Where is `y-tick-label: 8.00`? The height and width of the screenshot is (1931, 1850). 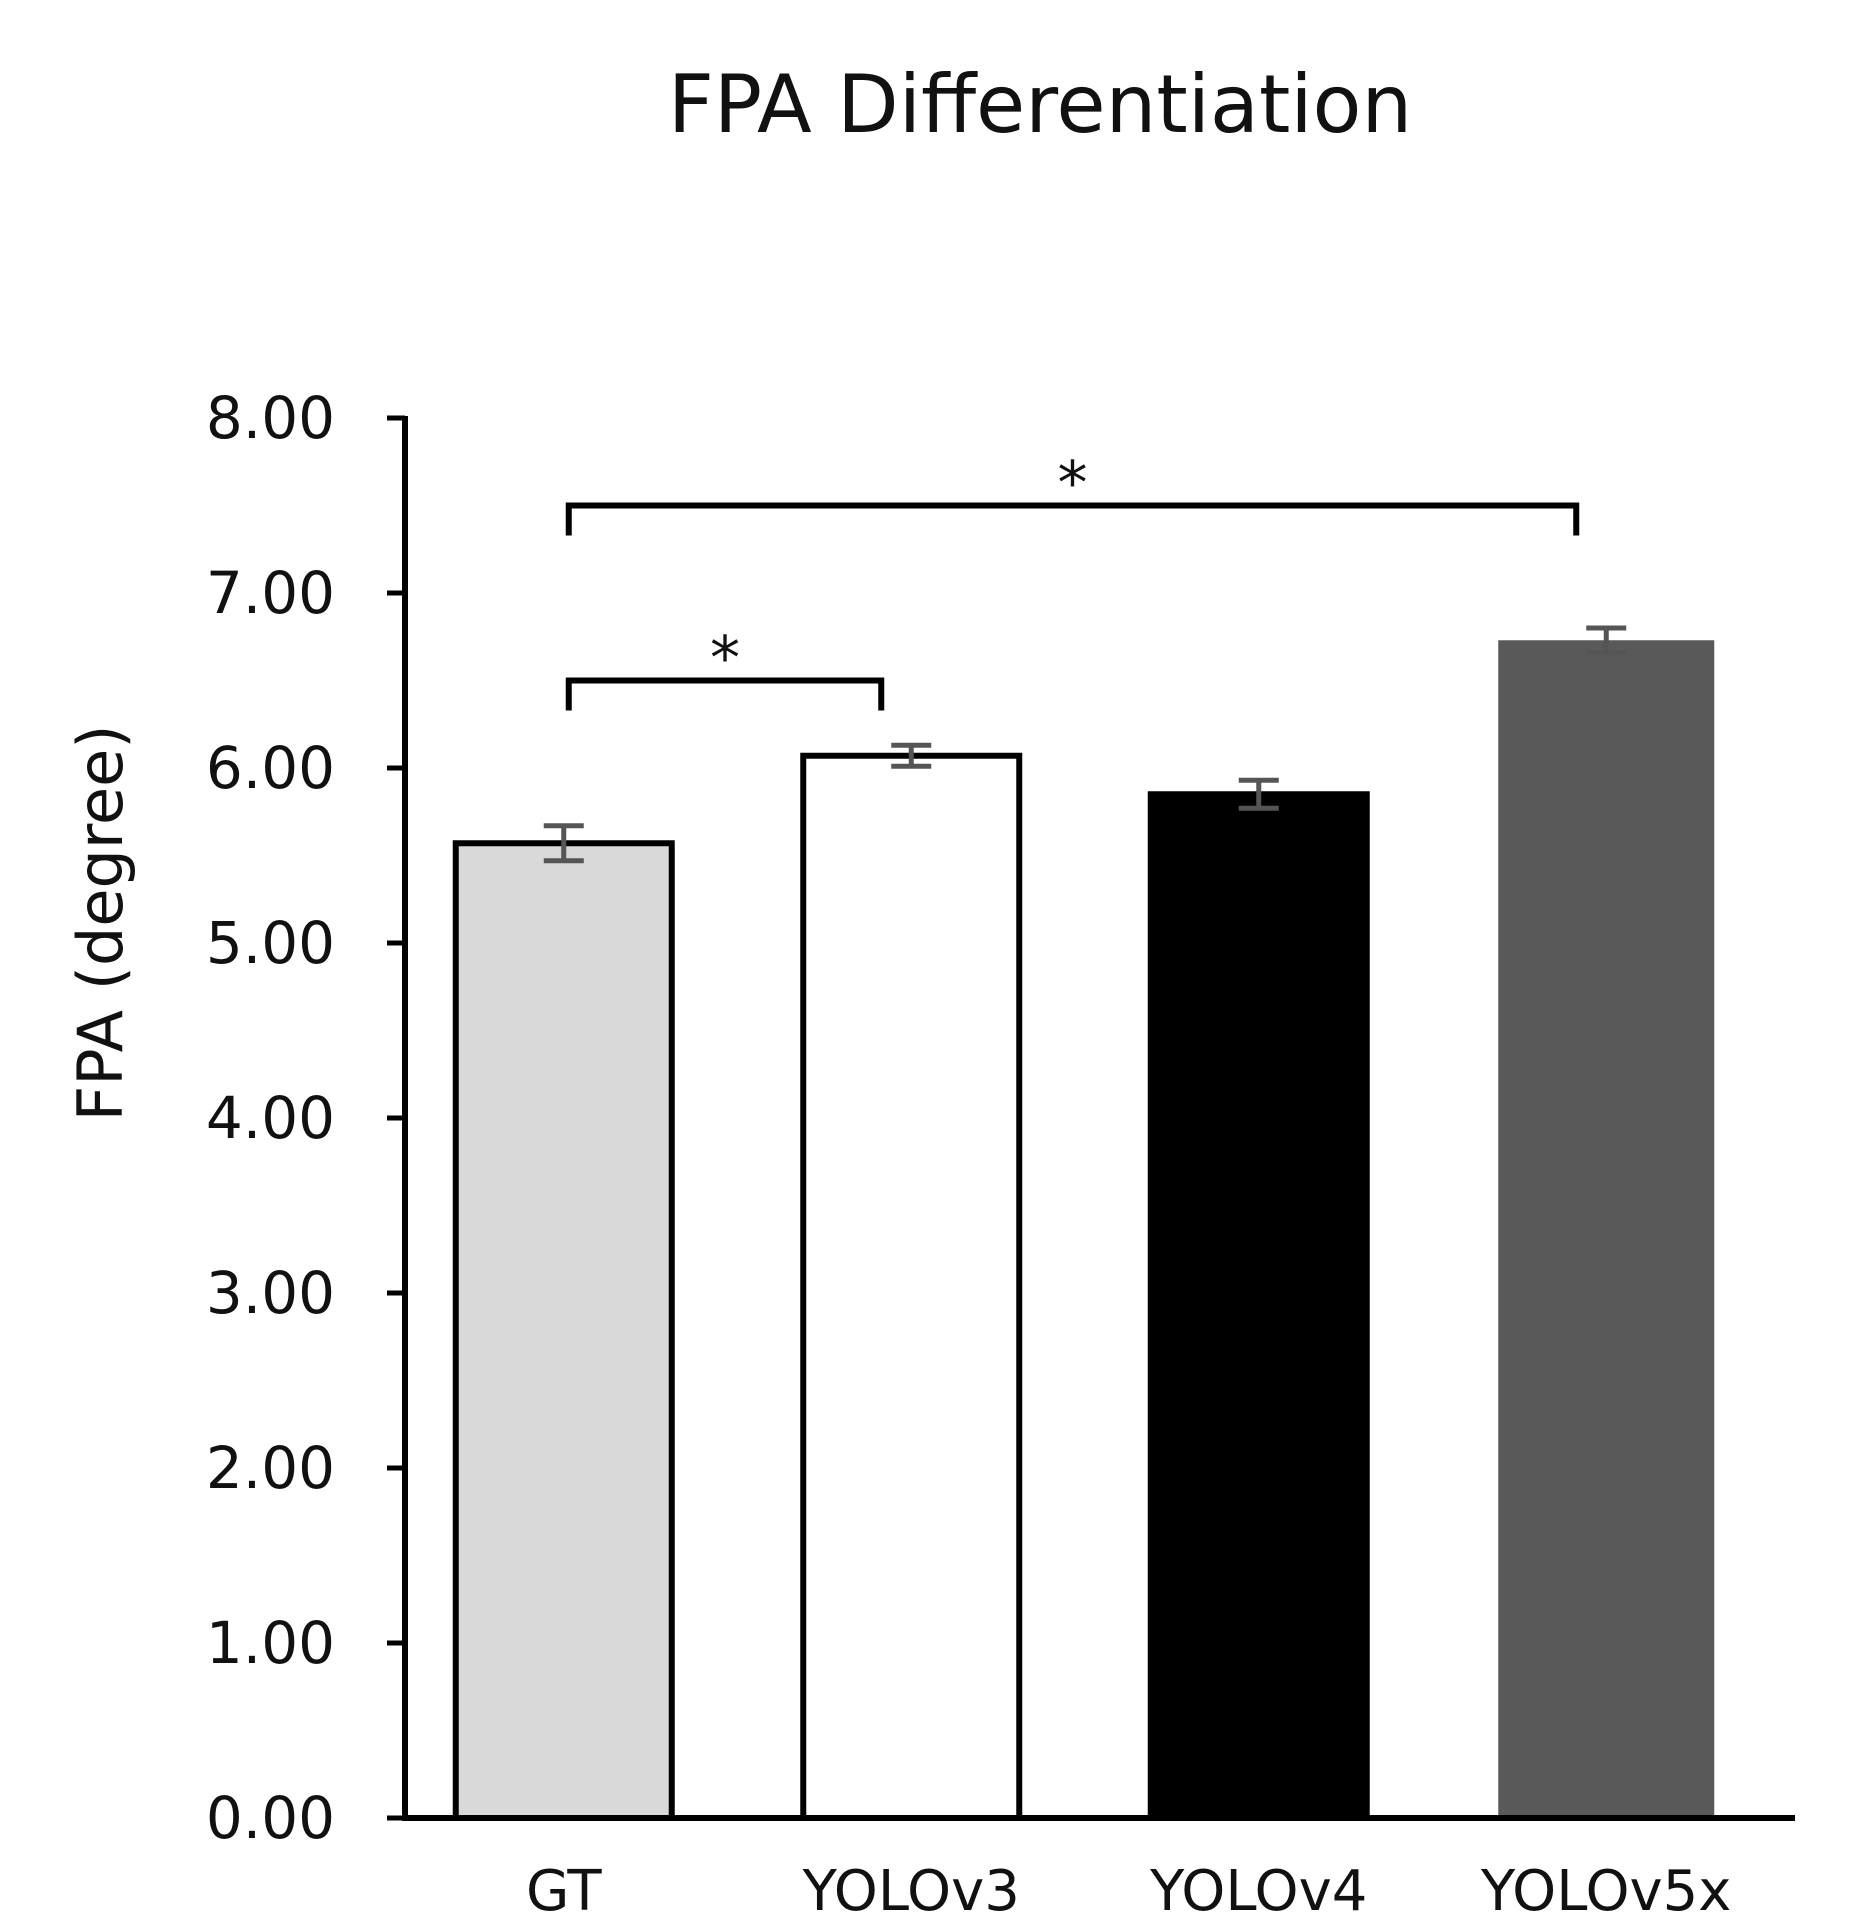 y-tick-label: 8.00 is located at coordinates (270, 418).